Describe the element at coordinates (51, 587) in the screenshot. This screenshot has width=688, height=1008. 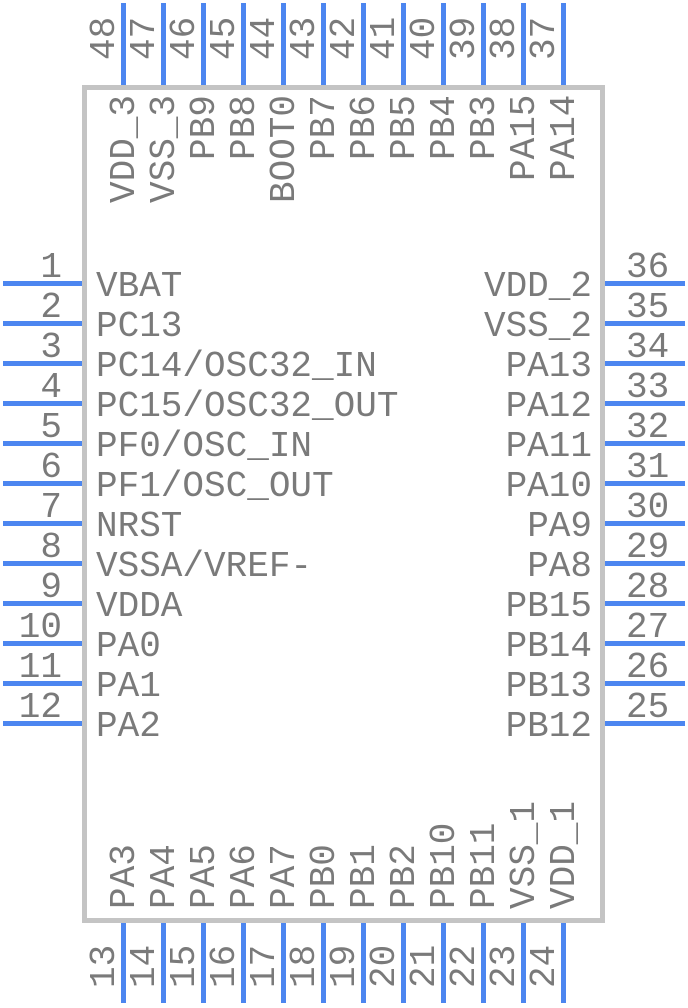
I see `pin-number: 9` at that location.